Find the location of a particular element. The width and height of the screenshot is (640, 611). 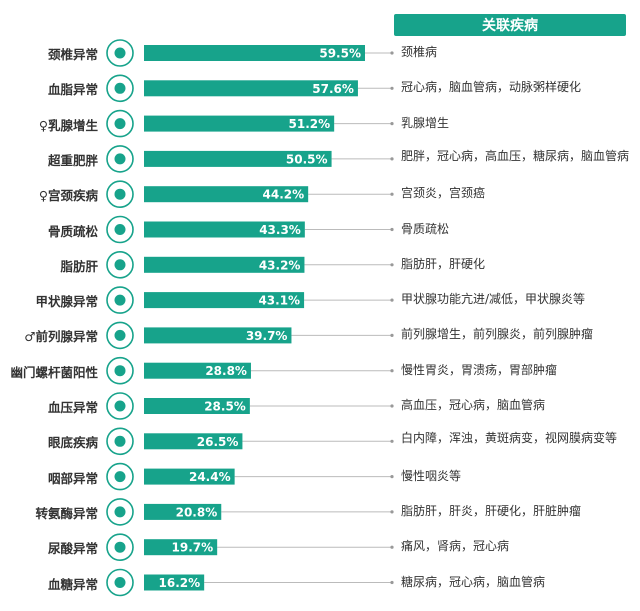

throat-icon is located at coordinates (120, 476).